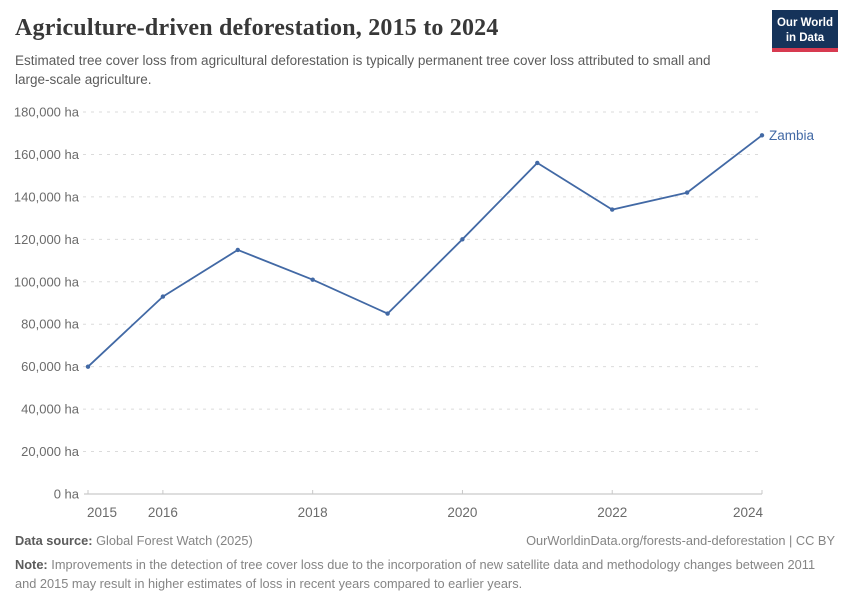 The height and width of the screenshot is (600, 850). What do you see at coordinates (50, 324) in the screenshot?
I see `y-axis-tick-label: 80,000 ha` at bounding box center [50, 324].